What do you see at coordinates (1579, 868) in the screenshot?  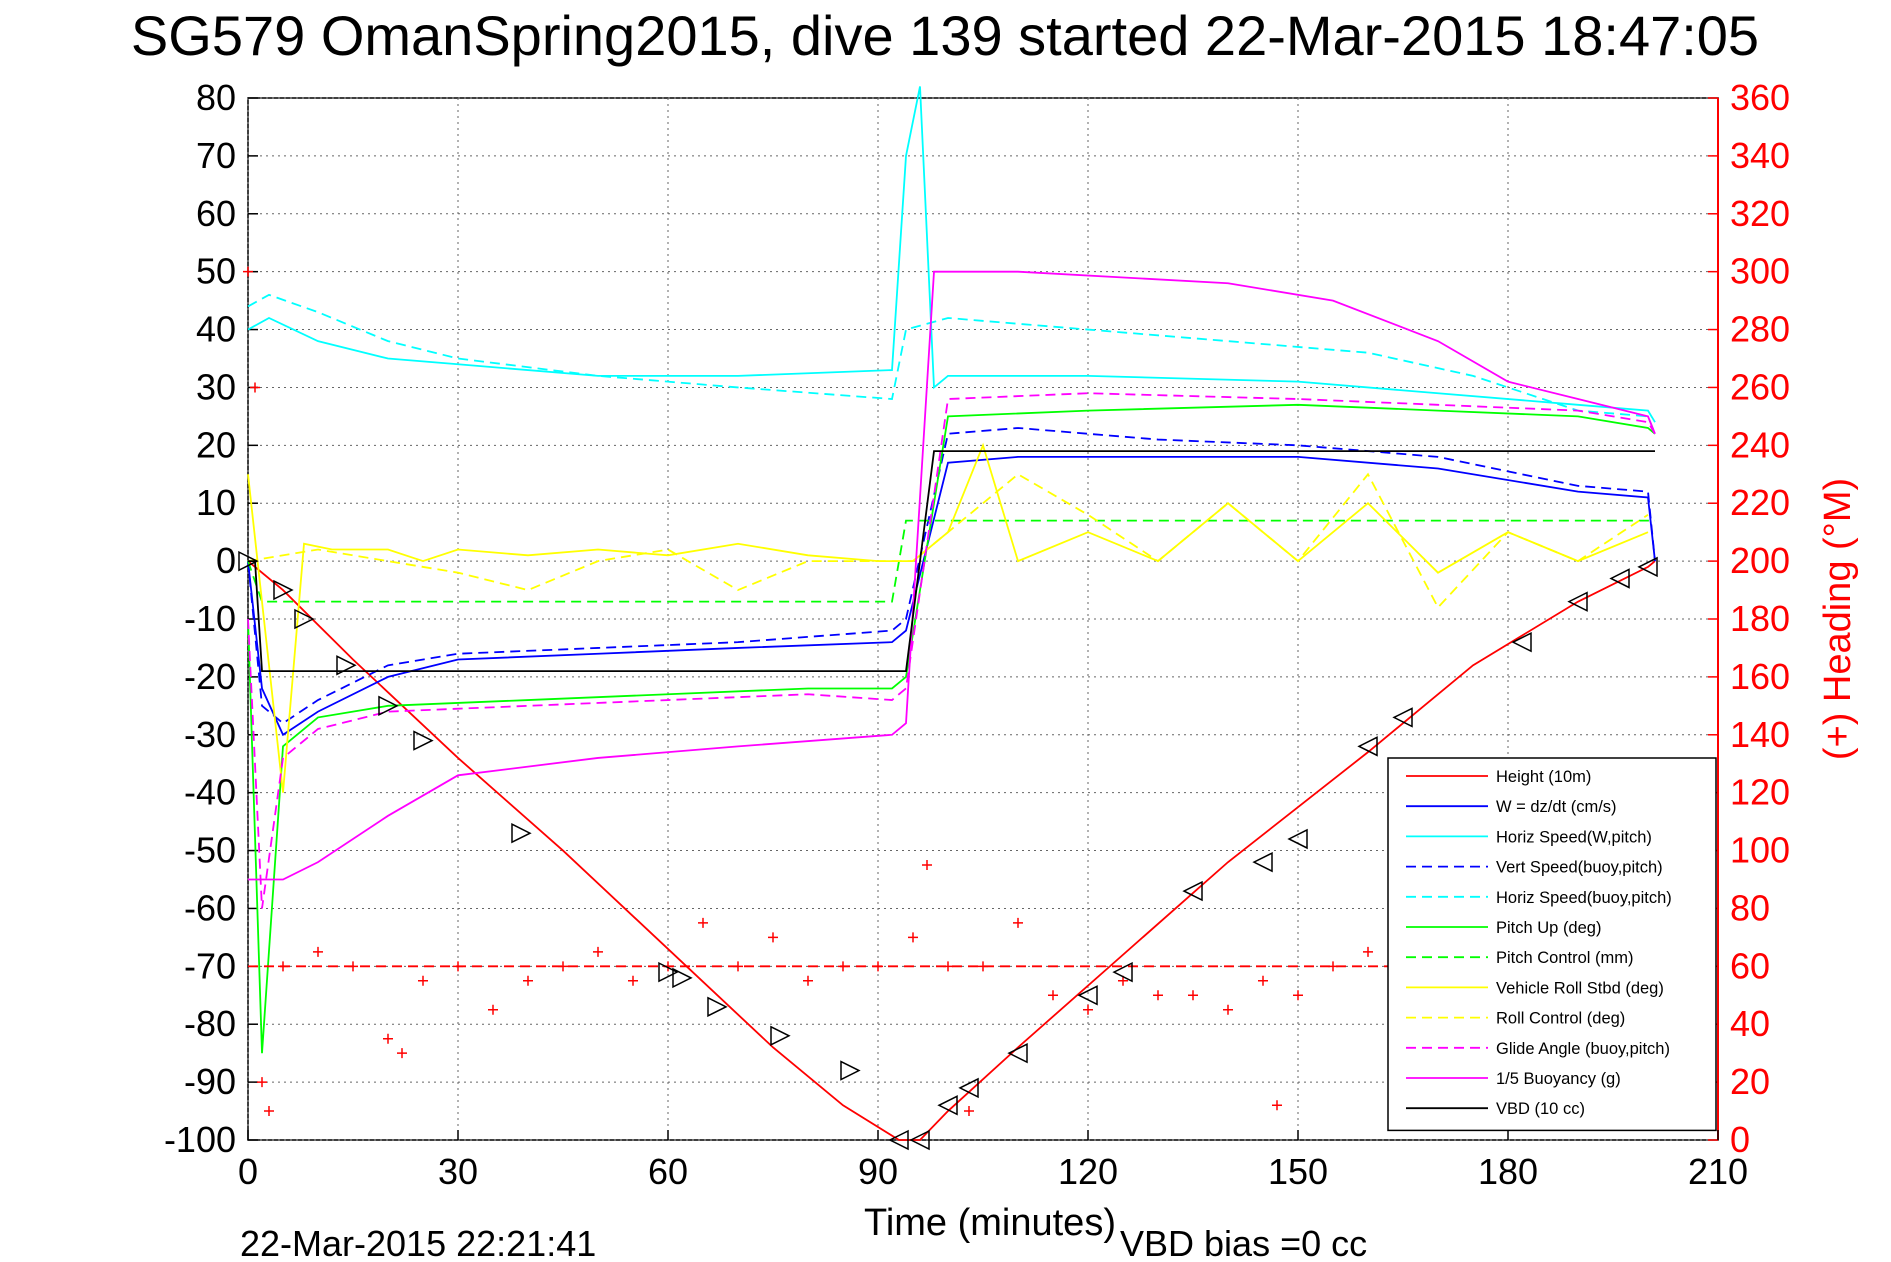 I see `legend-label: Vert Speed(buoy,pitch)` at bounding box center [1579, 868].